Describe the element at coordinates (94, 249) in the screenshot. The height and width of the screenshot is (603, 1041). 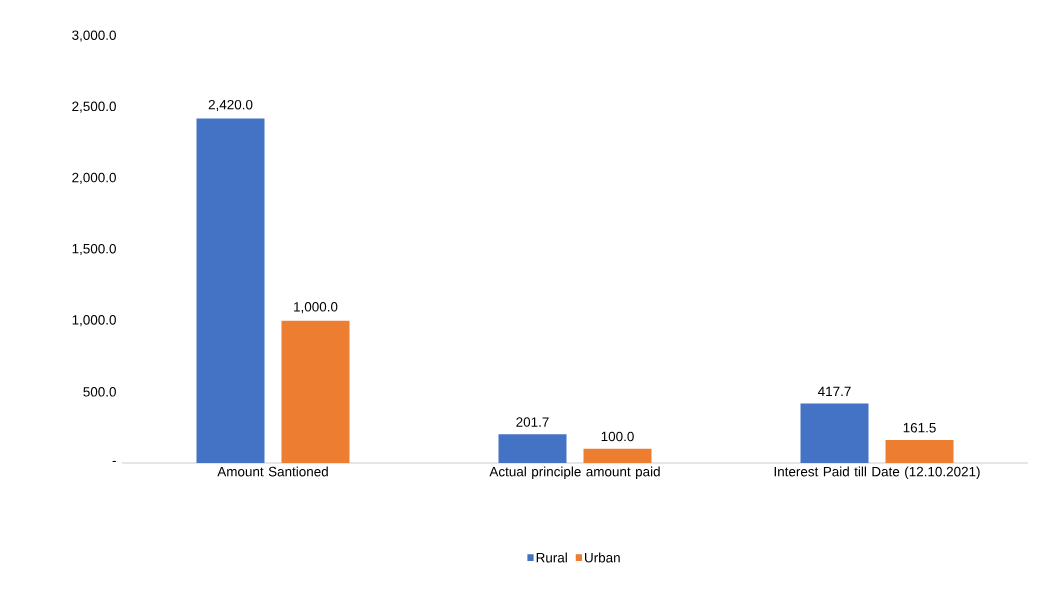
I see `y-tick-label: 1,500.0` at that location.